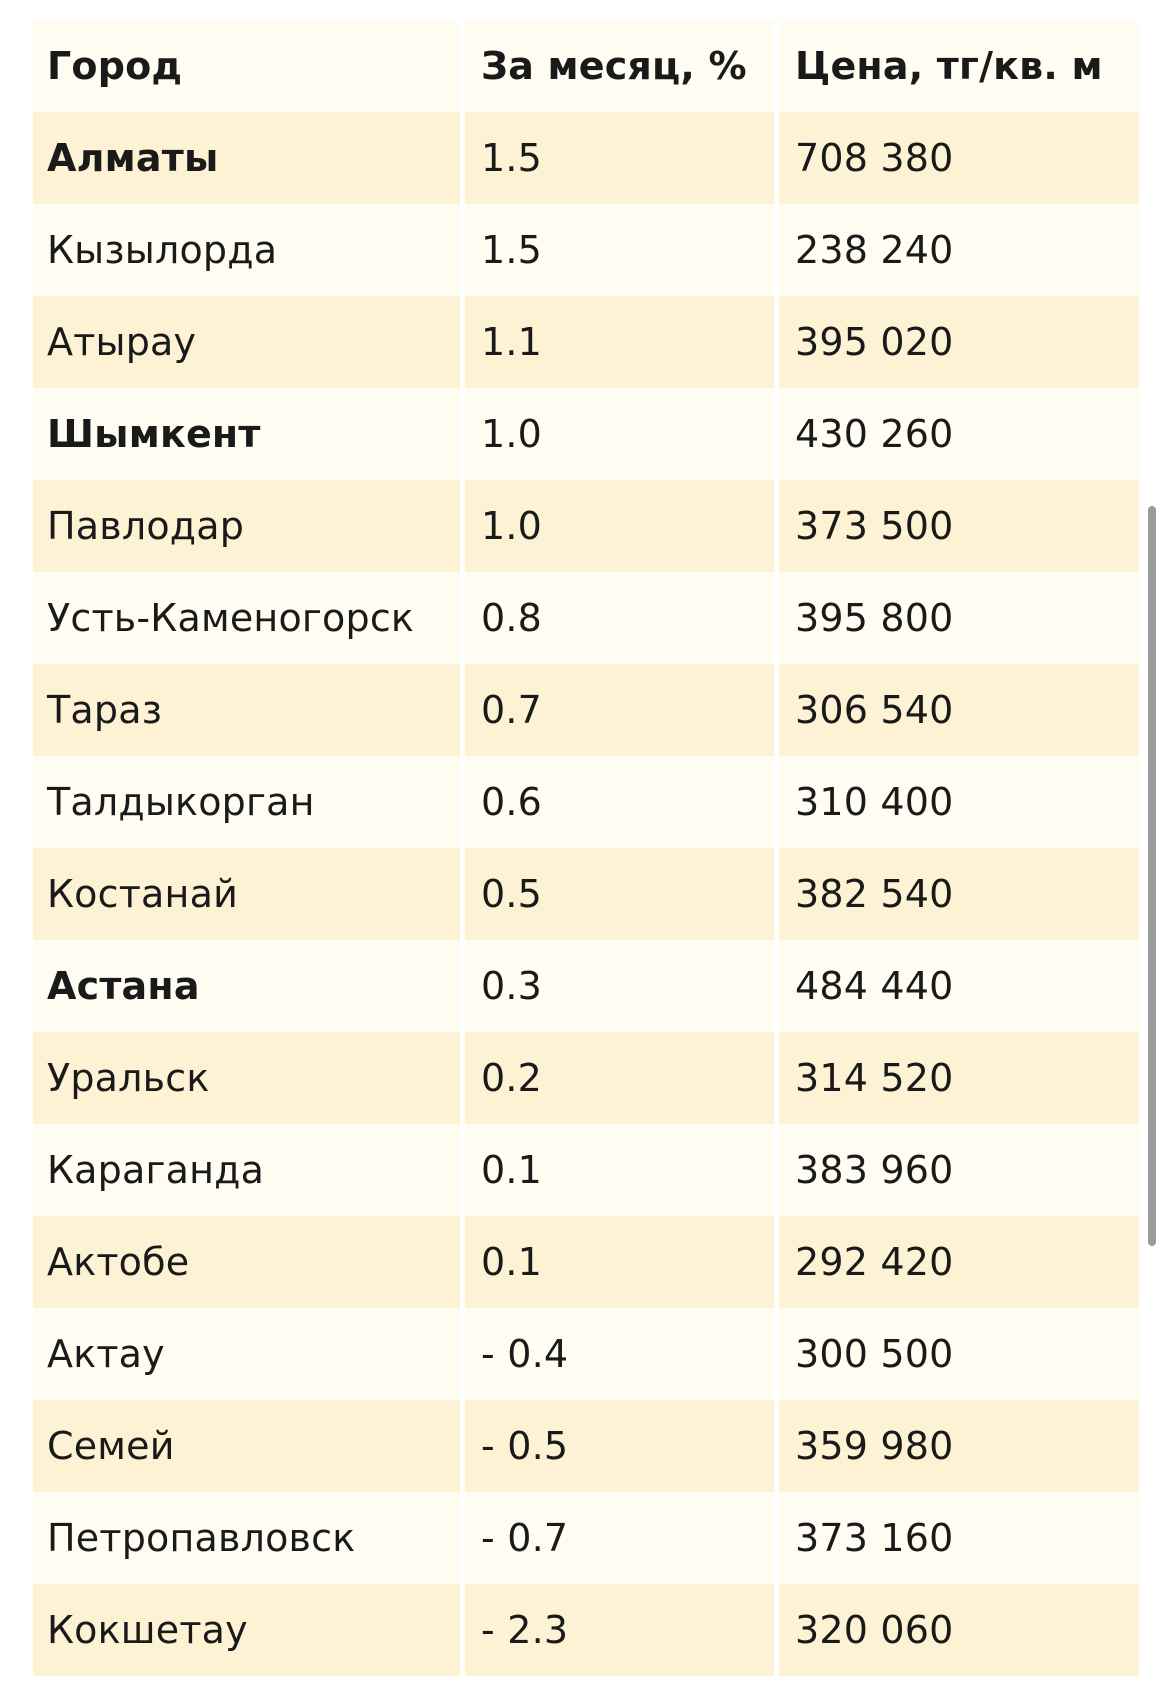 The image size is (1170, 1681). What do you see at coordinates (246, 526) in the screenshot?
I see `city-cell: Павлодар` at bounding box center [246, 526].